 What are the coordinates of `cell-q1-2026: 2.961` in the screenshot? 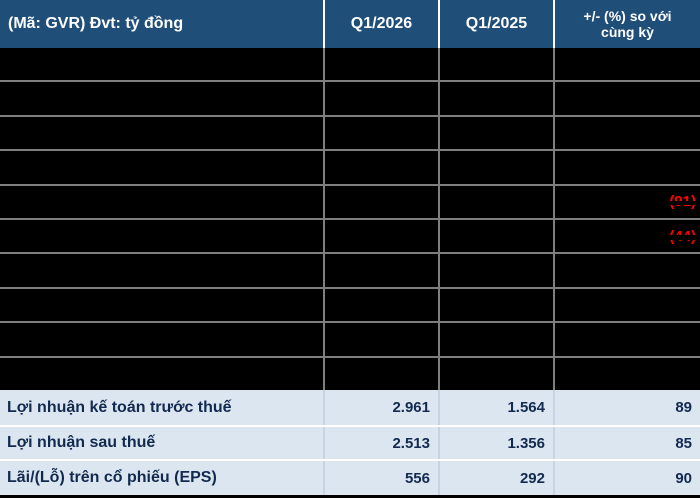 It's located at (380, 407).